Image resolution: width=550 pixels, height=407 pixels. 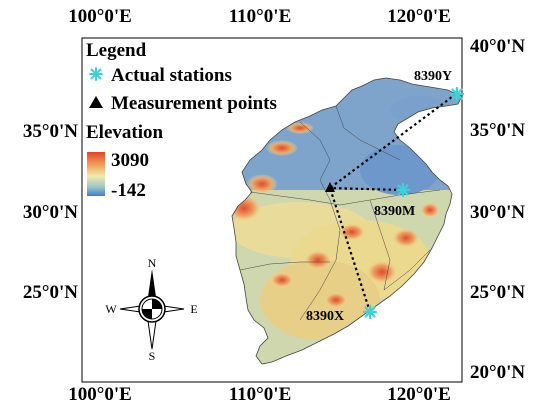 I want to click on legend-title: Legend, so click(x=116, y=50).